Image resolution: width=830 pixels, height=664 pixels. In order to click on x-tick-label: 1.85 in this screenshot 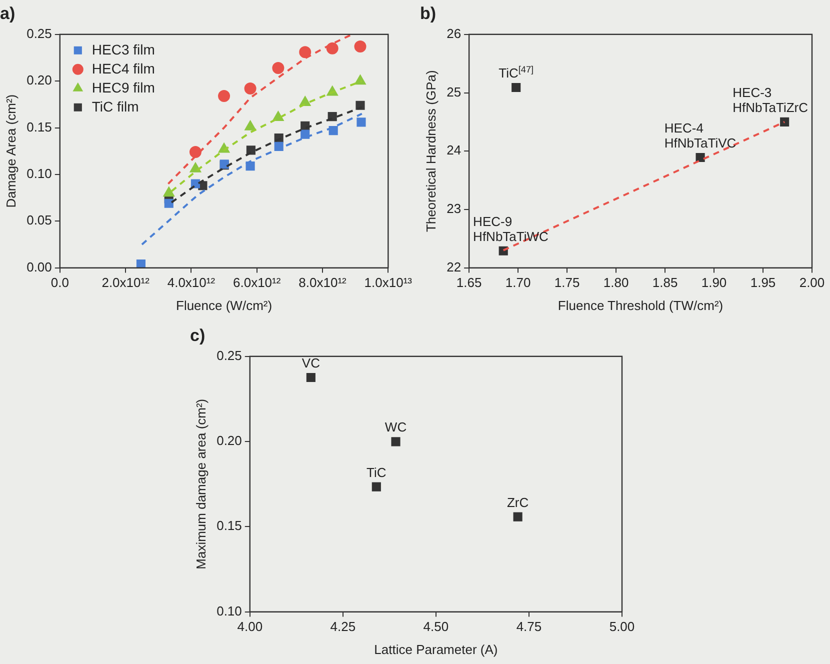, I will do `click(665, 282)`.